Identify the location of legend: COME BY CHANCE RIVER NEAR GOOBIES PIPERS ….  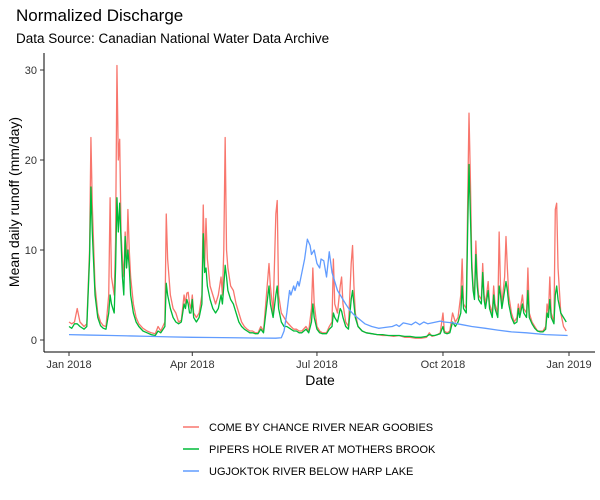
(309, 450).